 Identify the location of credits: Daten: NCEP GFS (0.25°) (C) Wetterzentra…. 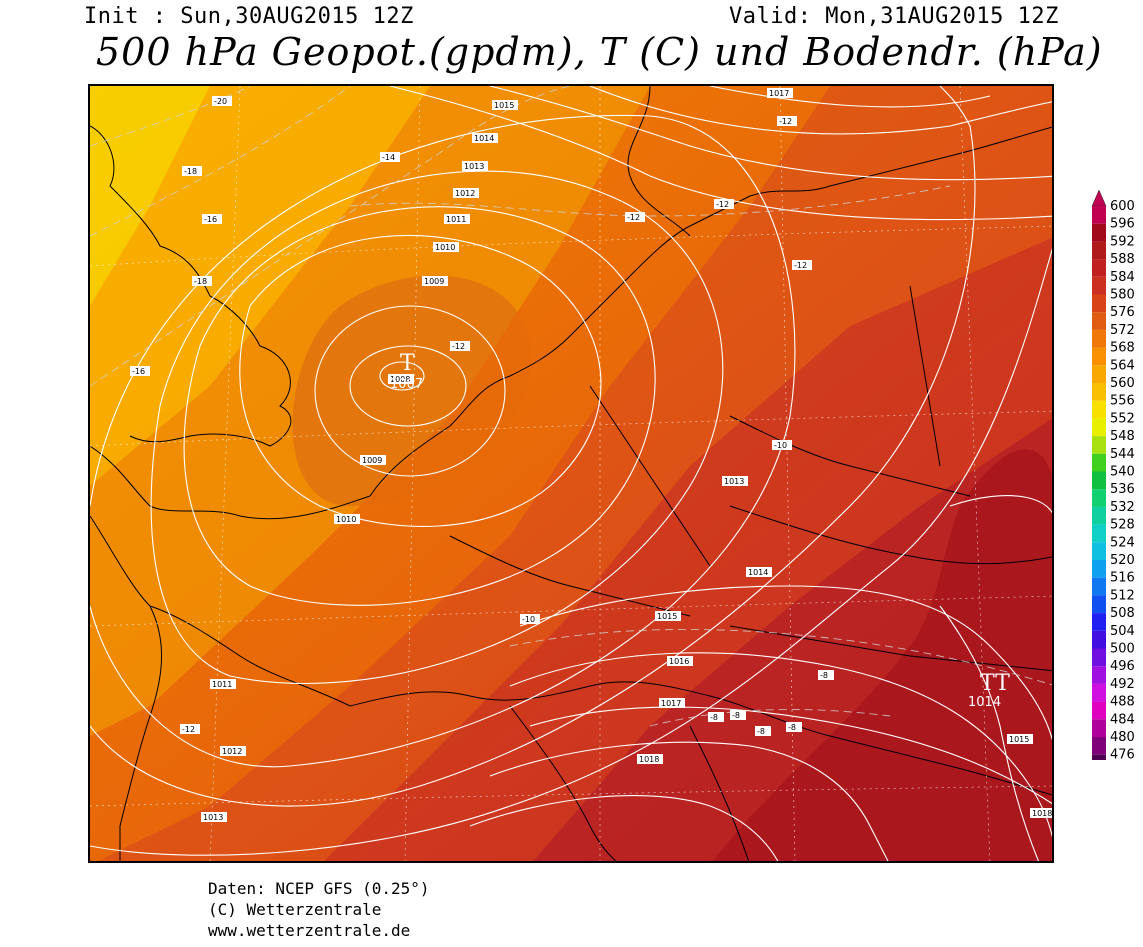
(319, 909).